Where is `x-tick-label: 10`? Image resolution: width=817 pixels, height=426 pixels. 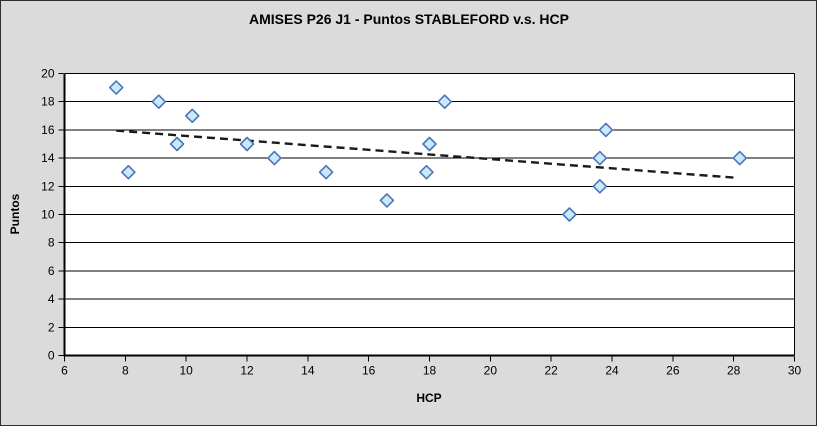 x-tick-label: 10 is located at coordinates (186, 371).